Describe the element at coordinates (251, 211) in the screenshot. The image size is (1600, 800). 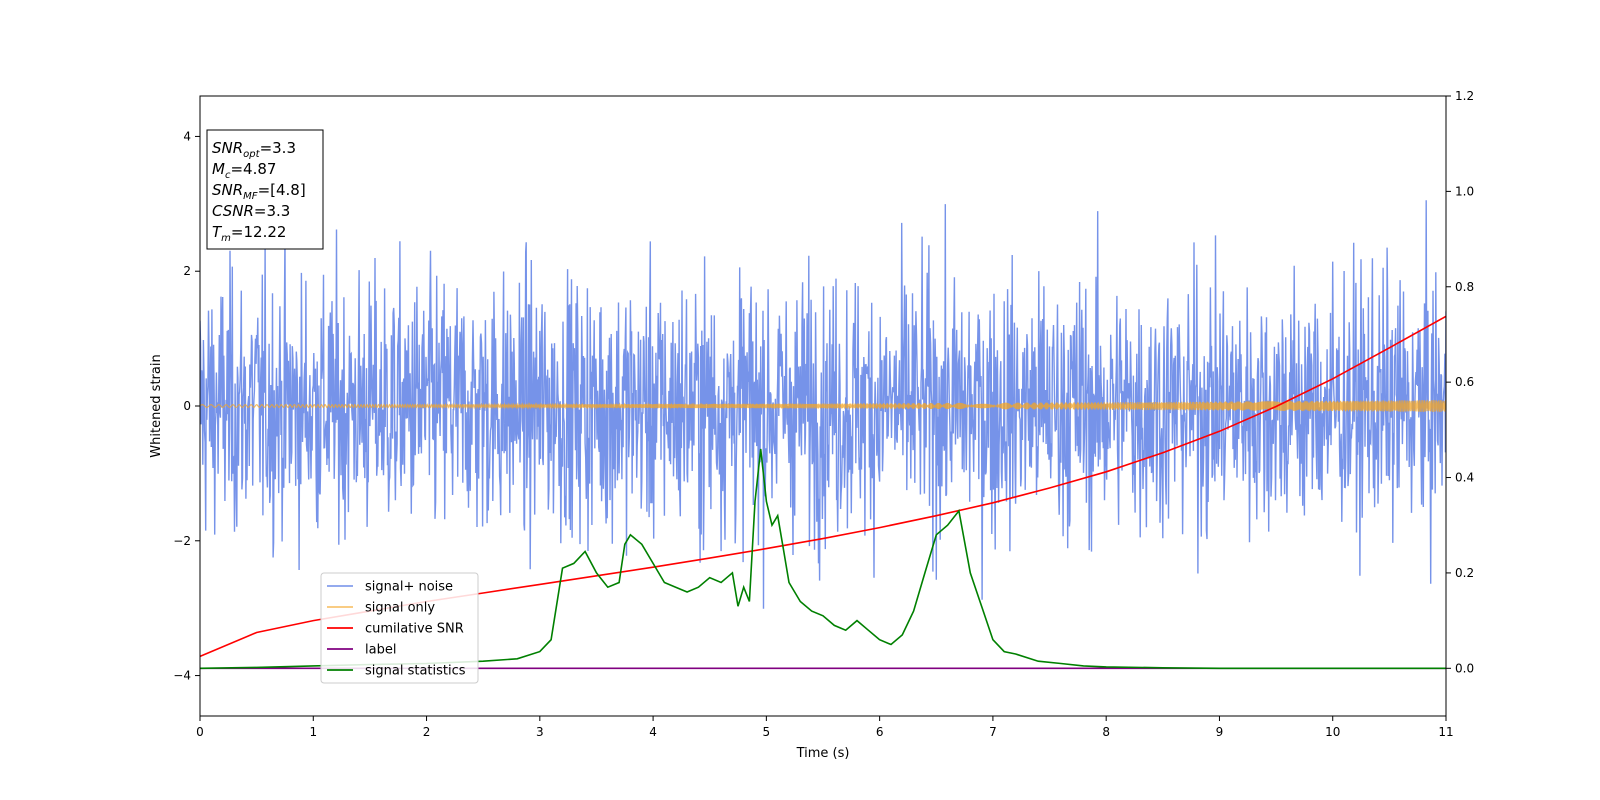
I see `info-box-line: CSNR=3.3` at that location.